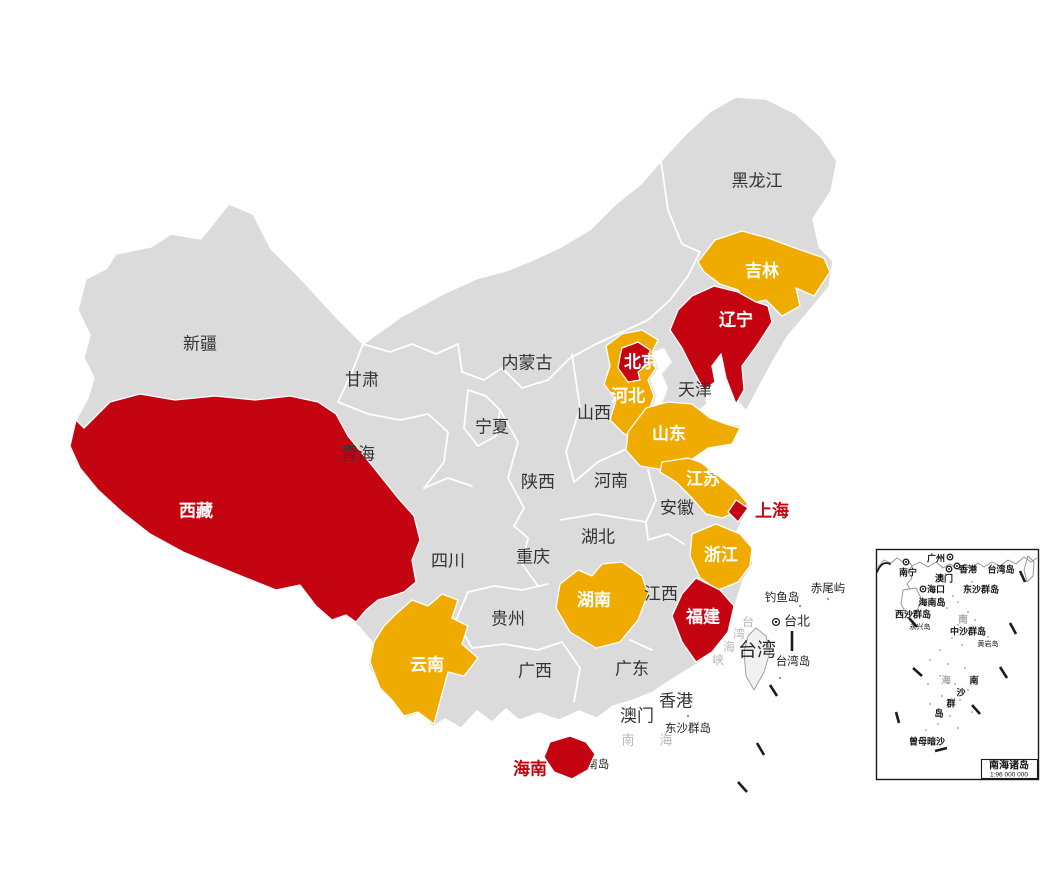  I want to click on label-shanxi: 山西, so click(594, 412).